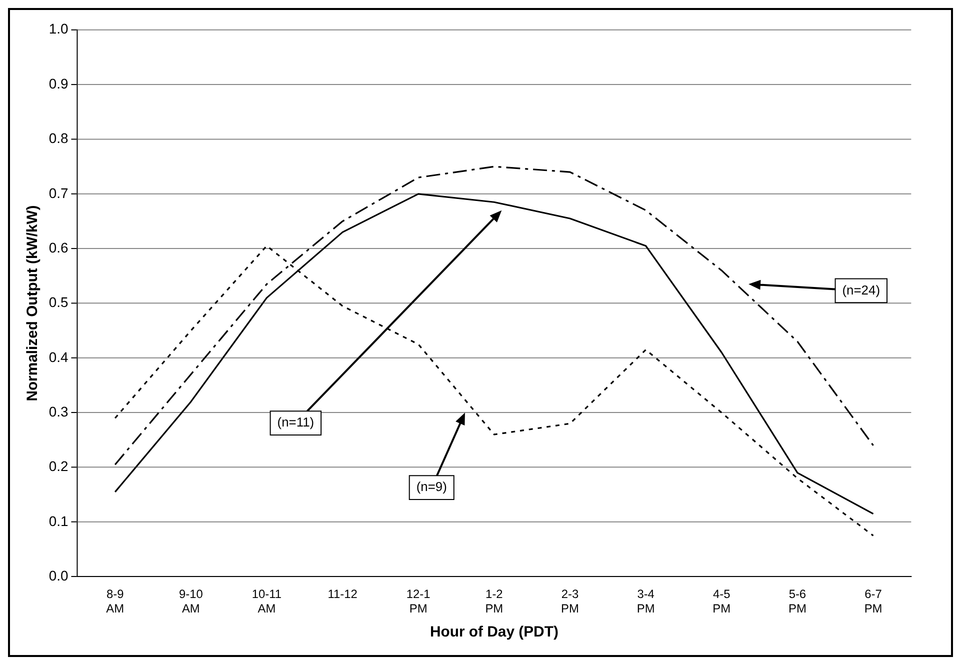  What do you see at coordinates (58, 411) in the screenshot?
I see `y-tick-label: 0.3` at bounding box center [58, 411].